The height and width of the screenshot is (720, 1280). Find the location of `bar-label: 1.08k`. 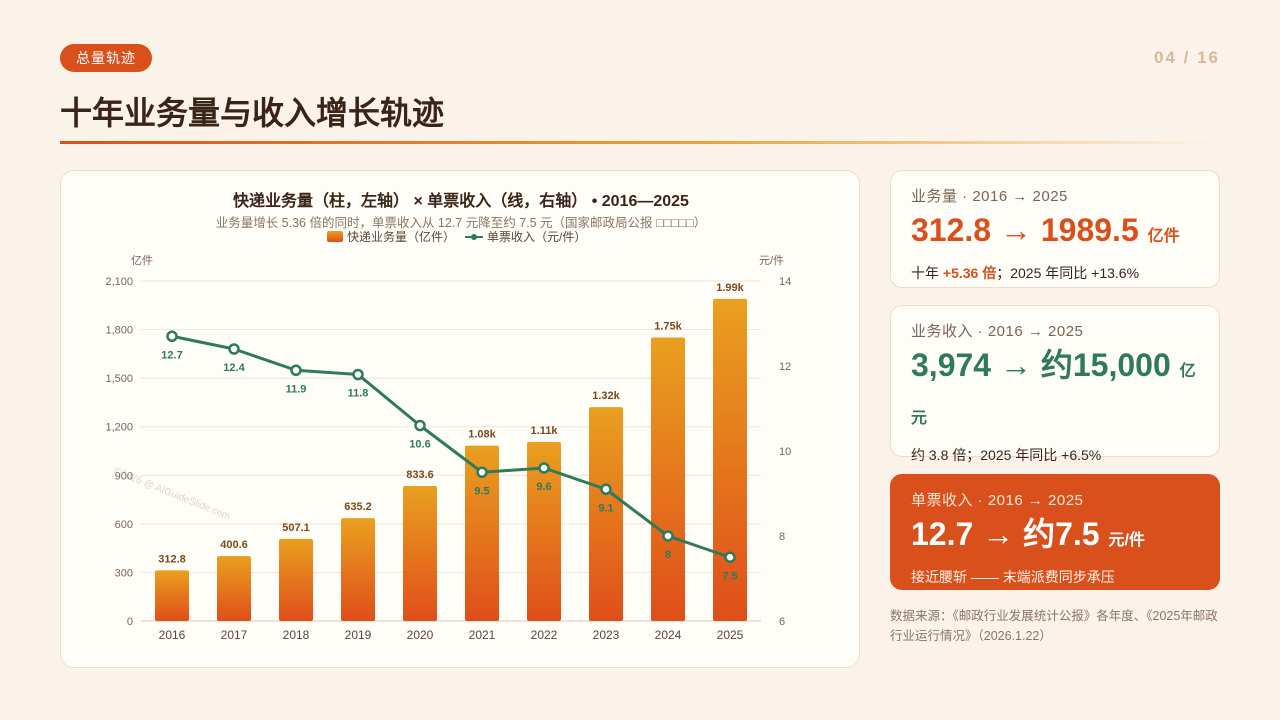

bar-label: 1.08k is located at coordinates (482, 435).